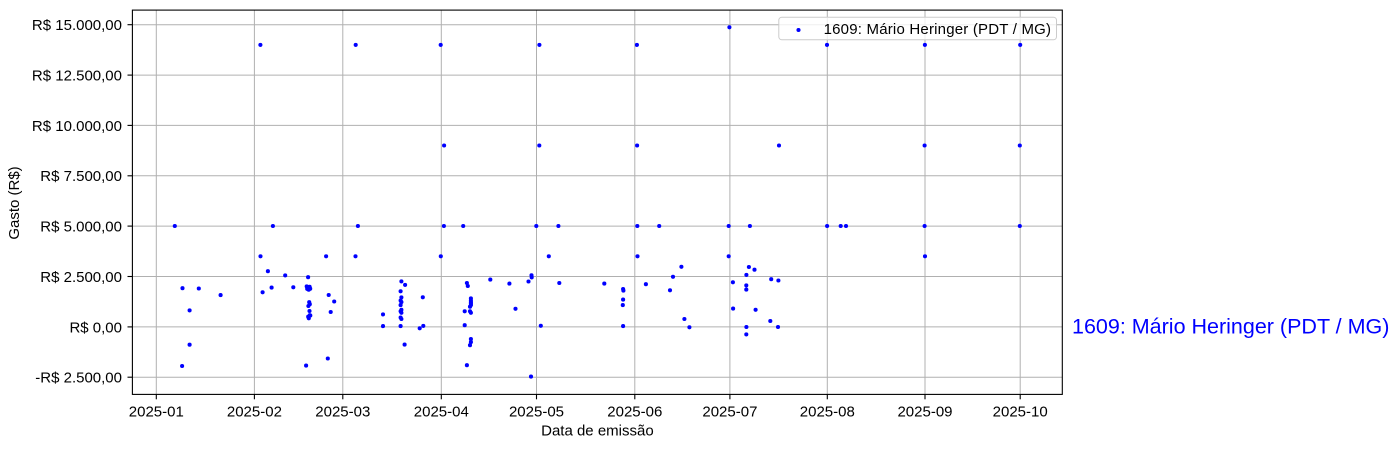 This screenshot has width=1398, height=453. I want to click on svg-text: R$ 12.500,00, so click(77, 76).